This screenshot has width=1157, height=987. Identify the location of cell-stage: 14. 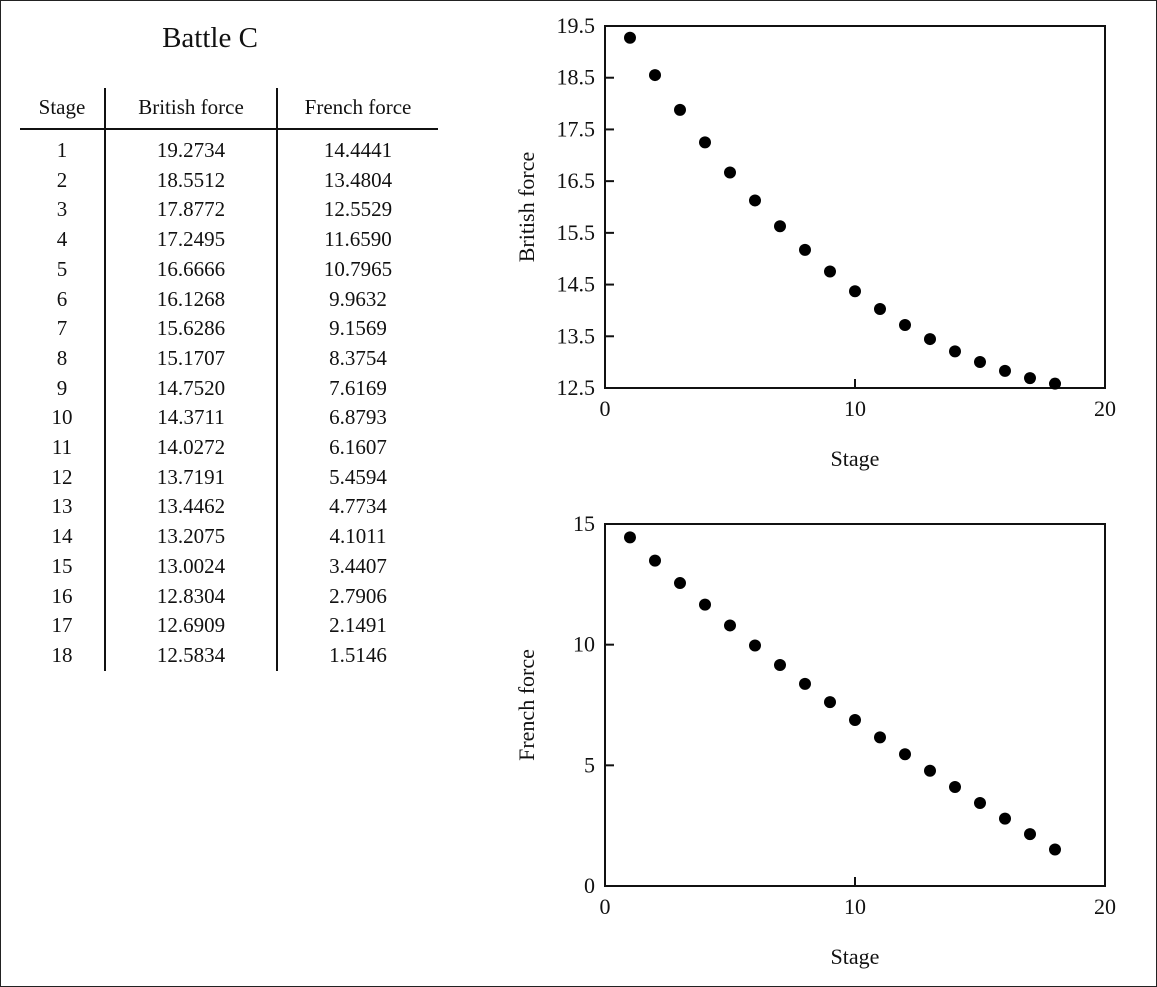
(62, 536).